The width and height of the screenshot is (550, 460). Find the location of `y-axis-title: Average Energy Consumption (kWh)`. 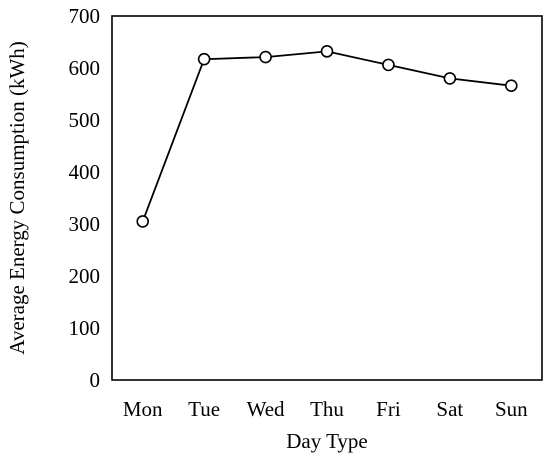

y-axis-title: Average Energy Consumption (kWh) is located at coordinates (17, 198).